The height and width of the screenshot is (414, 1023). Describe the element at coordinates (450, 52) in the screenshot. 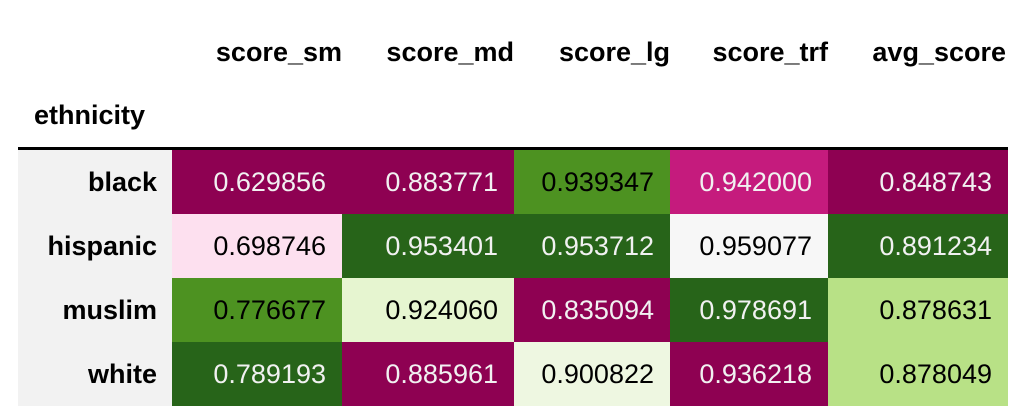

I see `column-header-score-md: score_md` at that location.